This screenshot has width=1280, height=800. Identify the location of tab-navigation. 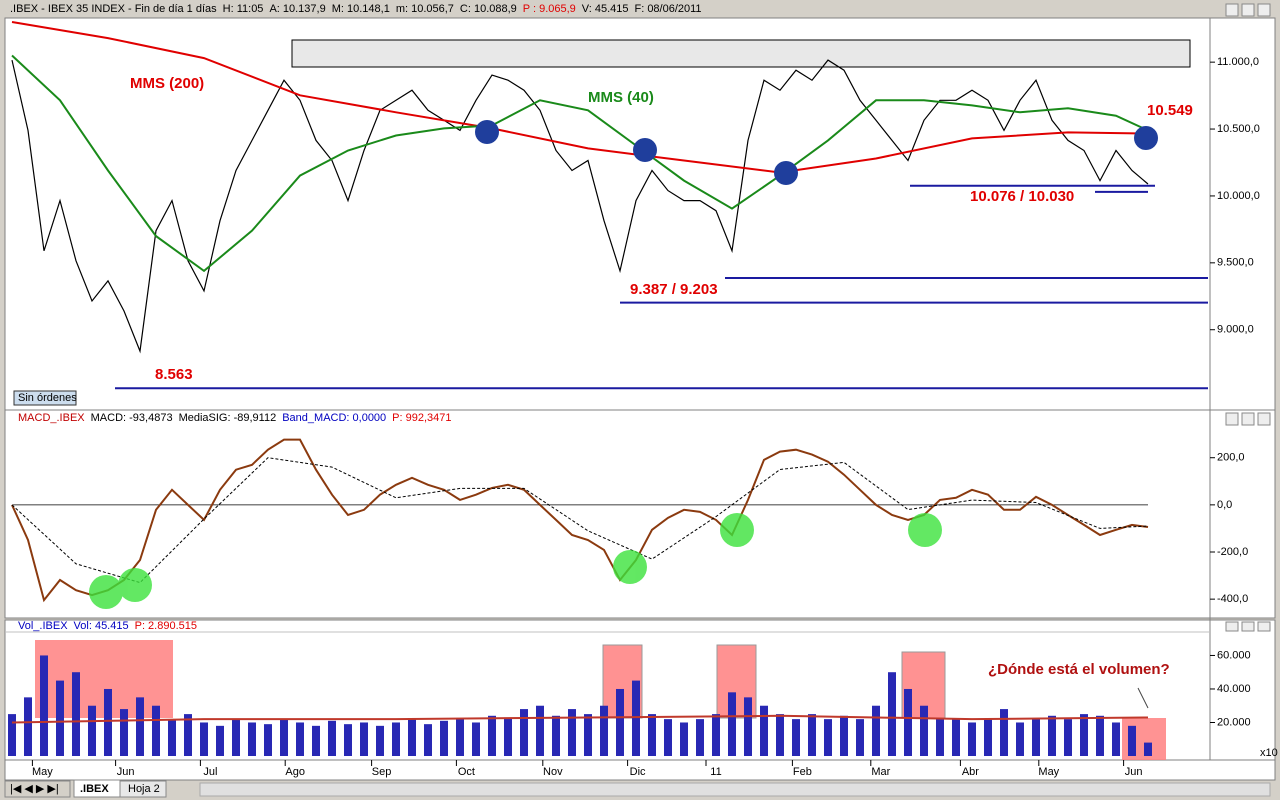
(37, 789).